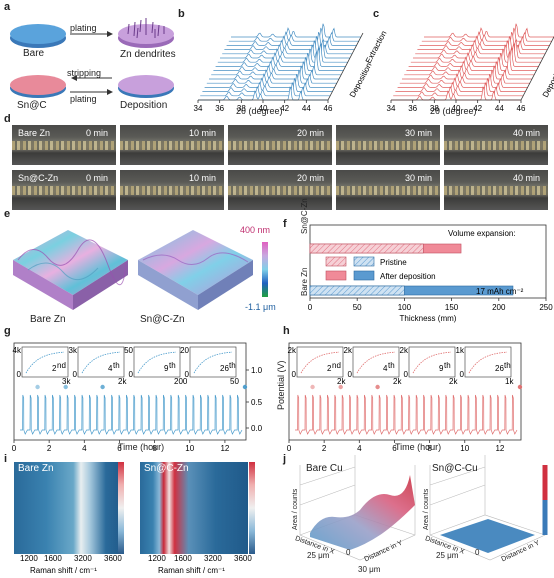  I want to click on f-plot-frame, so click(428, 261).